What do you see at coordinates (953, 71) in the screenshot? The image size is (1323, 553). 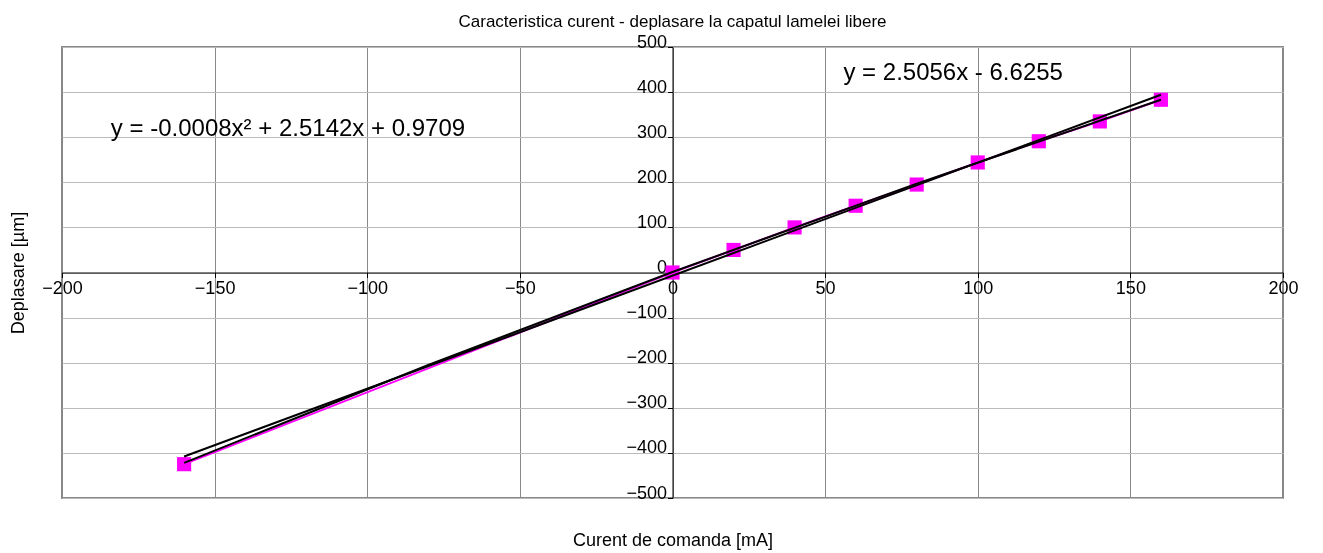 I see `annotation: y = 2.5056x - 6.6255` at bounding box center [953, 71].